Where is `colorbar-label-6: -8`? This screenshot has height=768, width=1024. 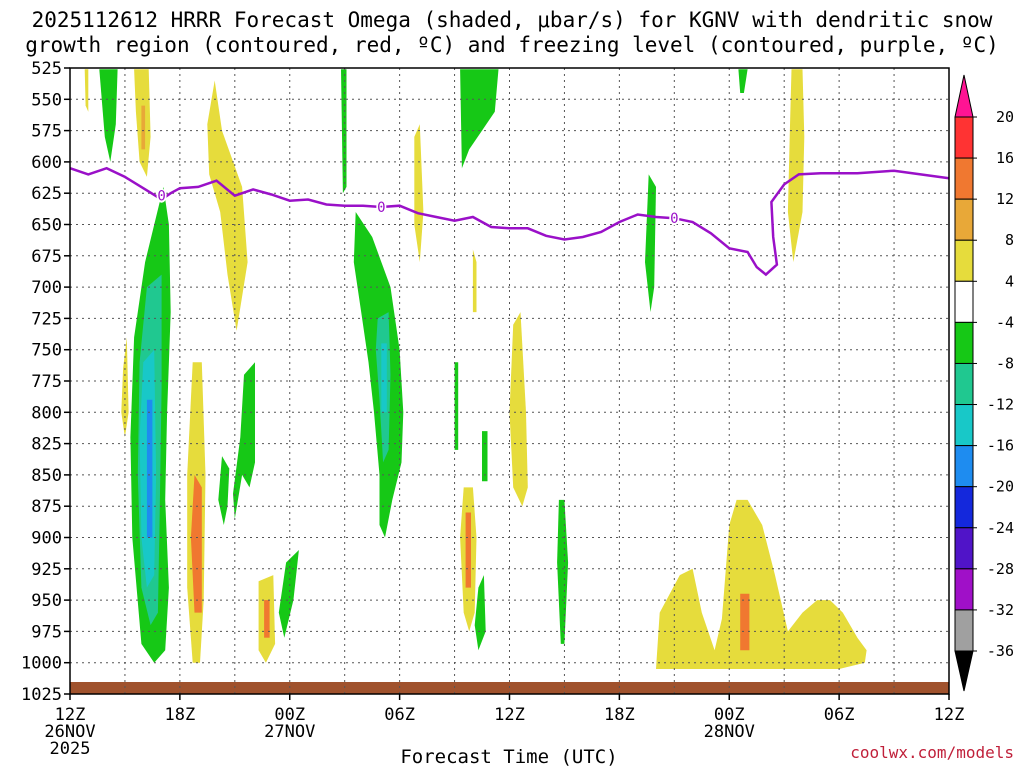 colorbar-label-6: -8 is located at coordinates (1005, 363).